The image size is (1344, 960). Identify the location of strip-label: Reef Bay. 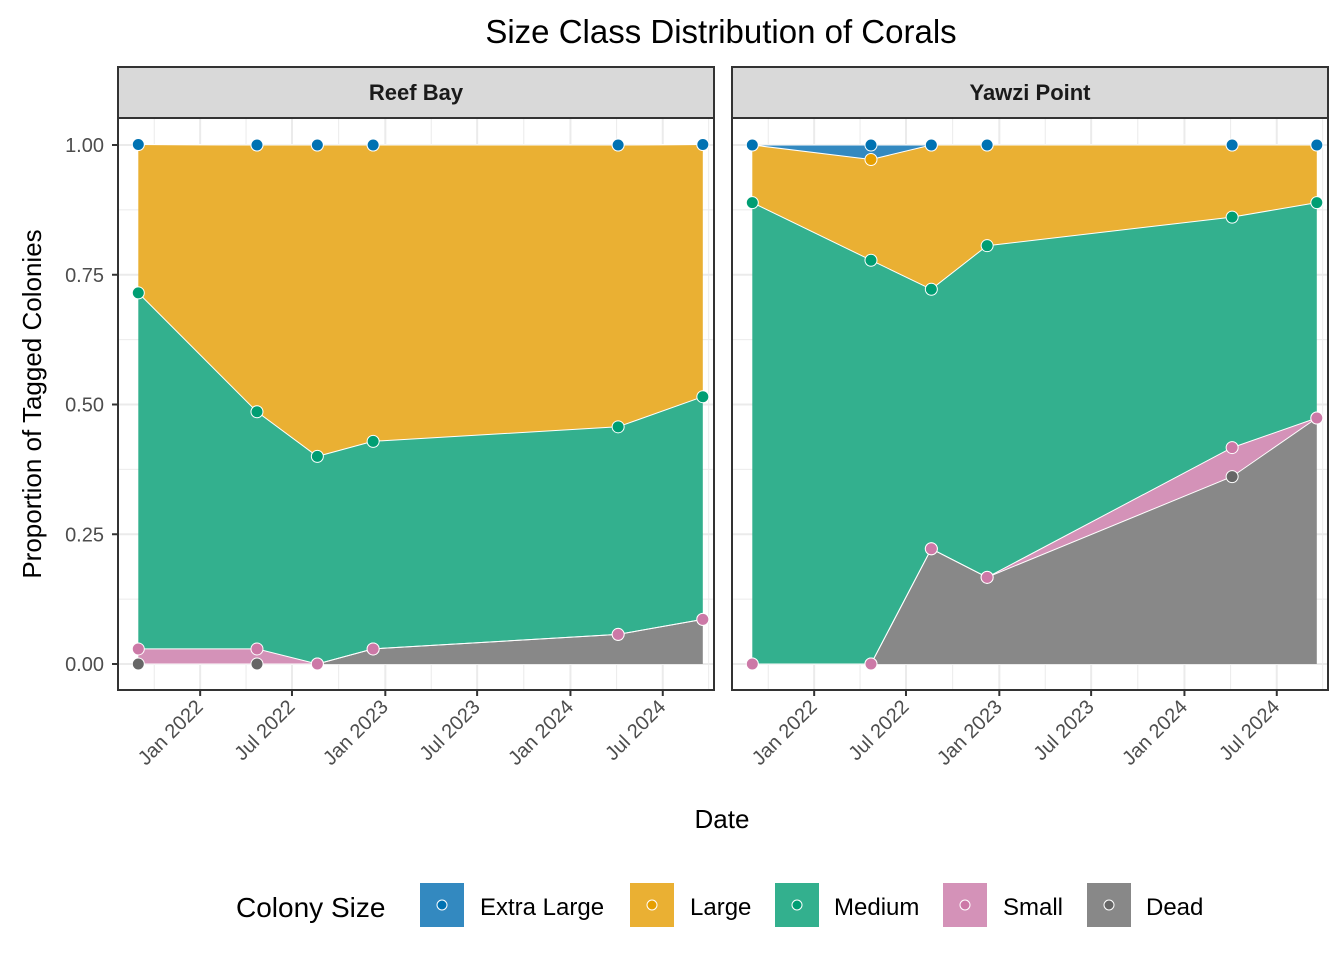
(416, 92).